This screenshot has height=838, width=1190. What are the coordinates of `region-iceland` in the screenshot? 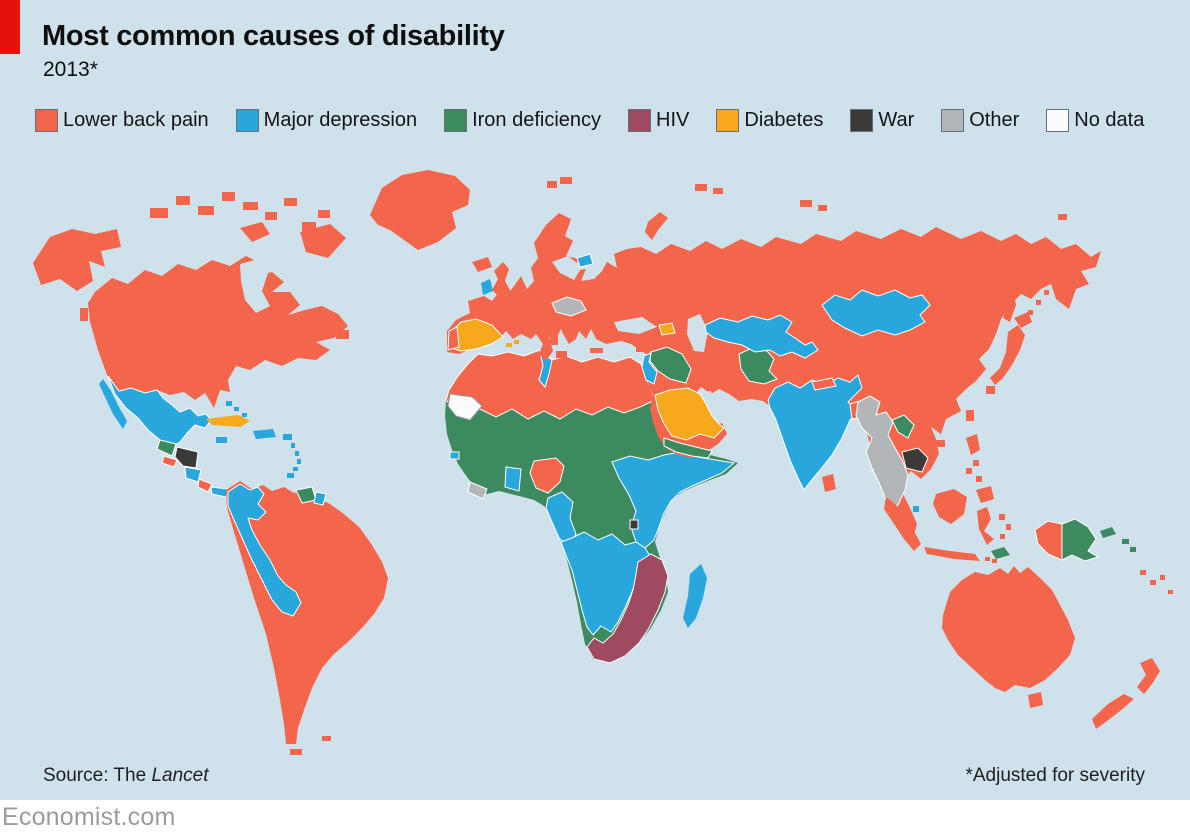 It's located at (482, 264).